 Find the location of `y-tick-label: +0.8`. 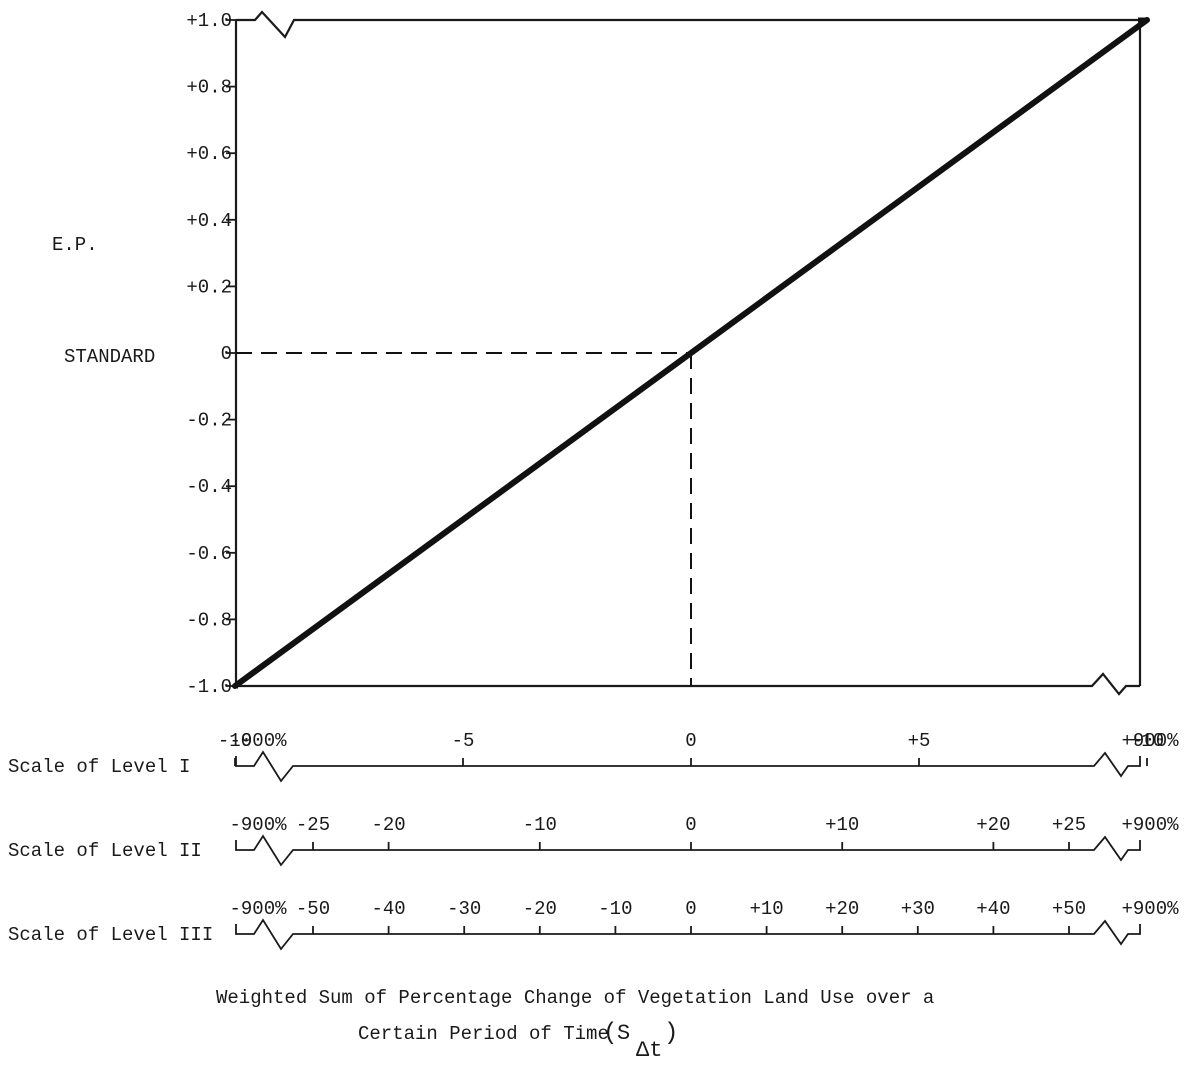

y-tick-label: +0.8 is located at coordinates (209, 88).